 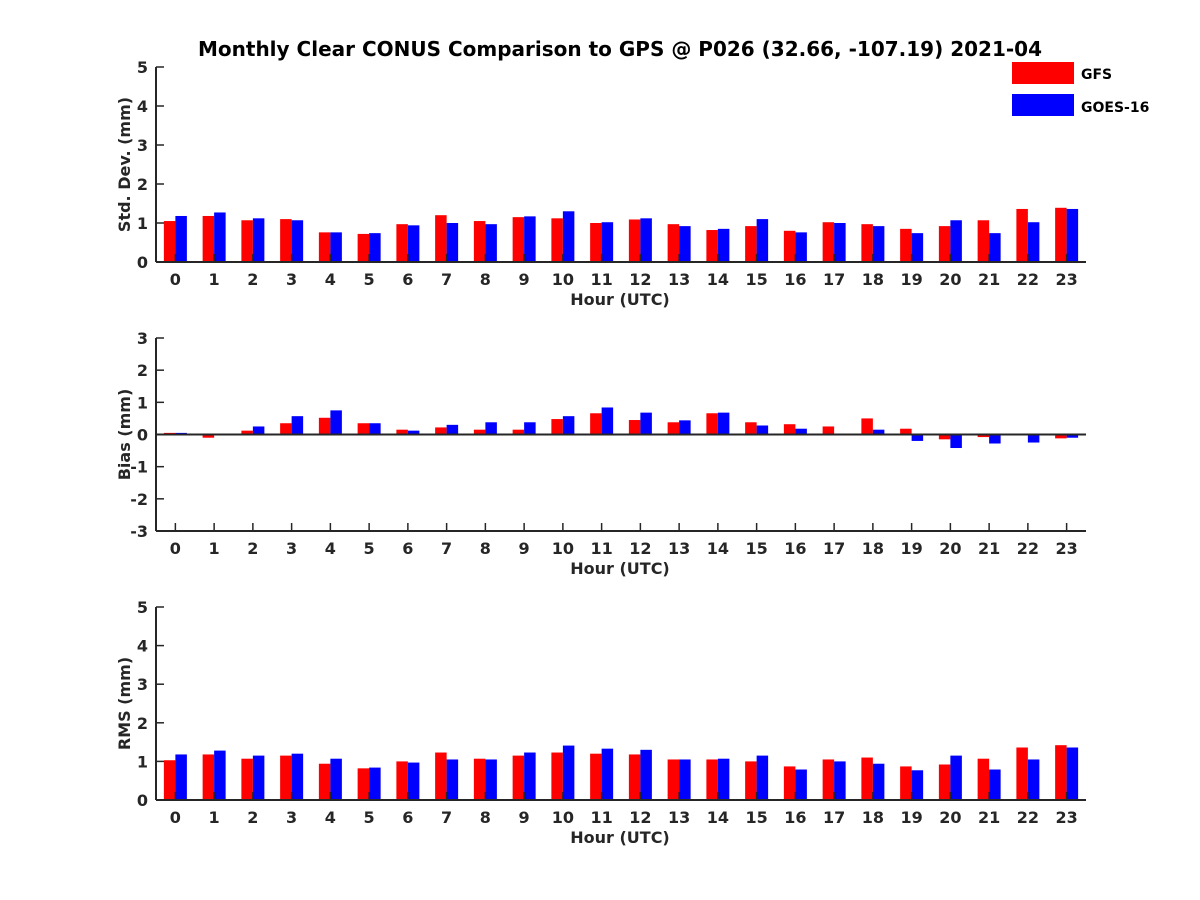 What do you see at coordinates (142, 338) in the screenshot?
I see `bias-ytick-label: 3` at bounding box center [142, 338].